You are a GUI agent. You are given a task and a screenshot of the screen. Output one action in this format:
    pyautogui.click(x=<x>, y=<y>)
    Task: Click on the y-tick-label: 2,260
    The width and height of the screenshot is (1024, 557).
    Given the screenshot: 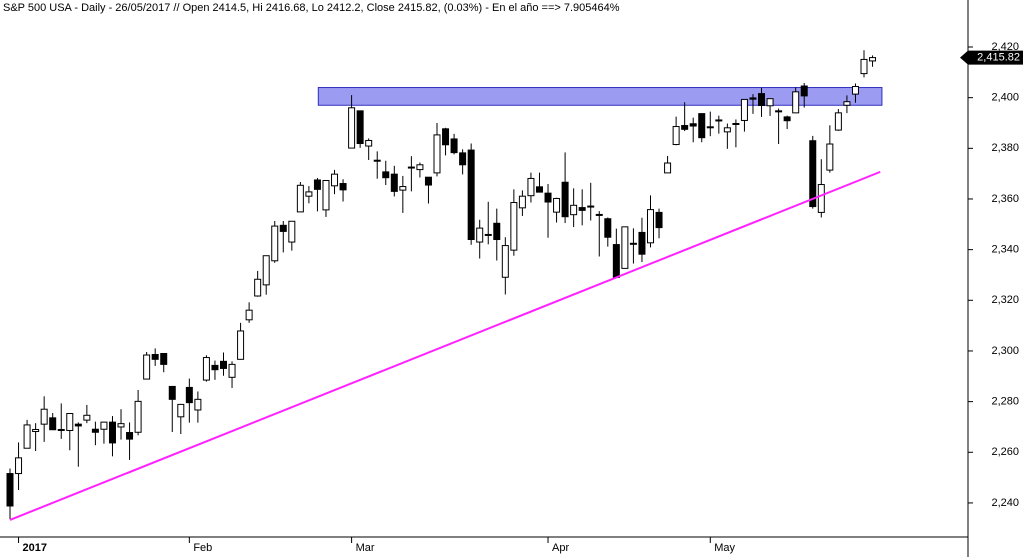 What is the action you would take?
    pyautogui.click(x=1005, y=452)
    